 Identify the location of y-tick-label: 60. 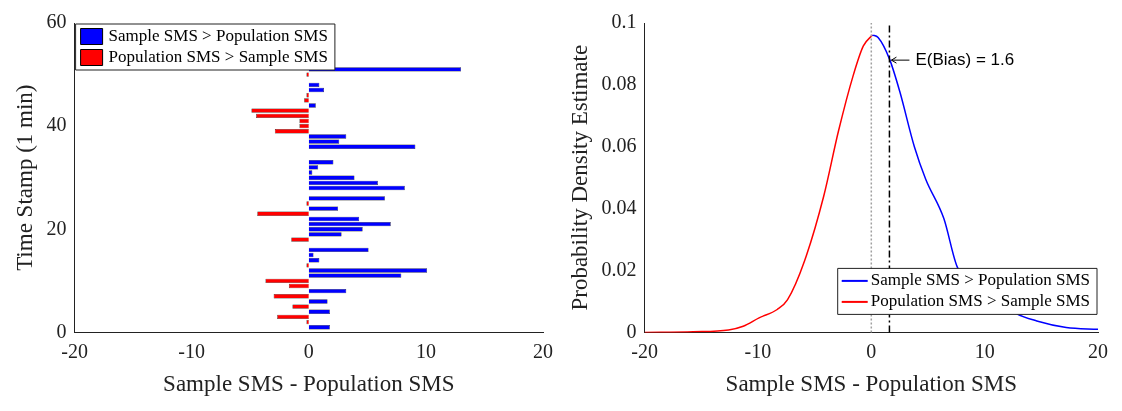
(56, 21).